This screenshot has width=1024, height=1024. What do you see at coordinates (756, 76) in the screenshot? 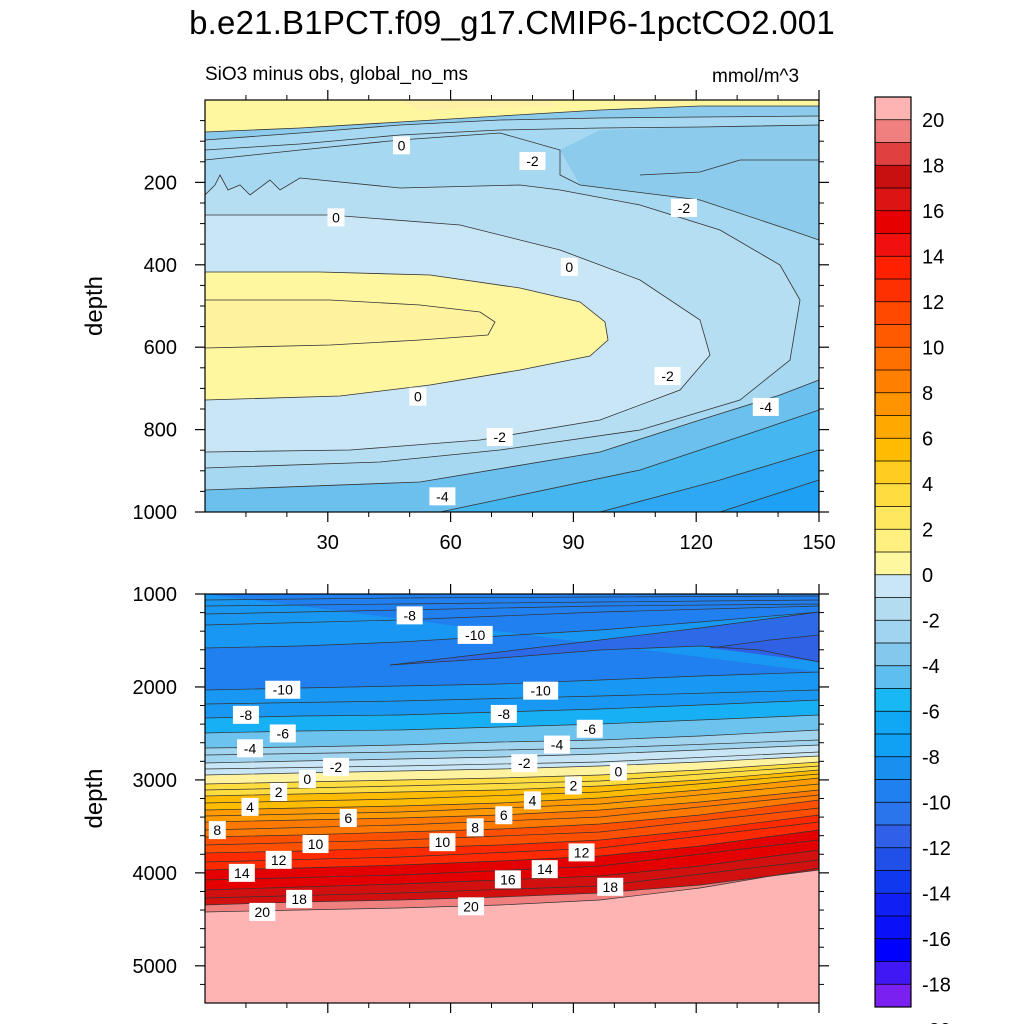
I see `units-label: mmol/m^3` at bounding box center [756, 76].